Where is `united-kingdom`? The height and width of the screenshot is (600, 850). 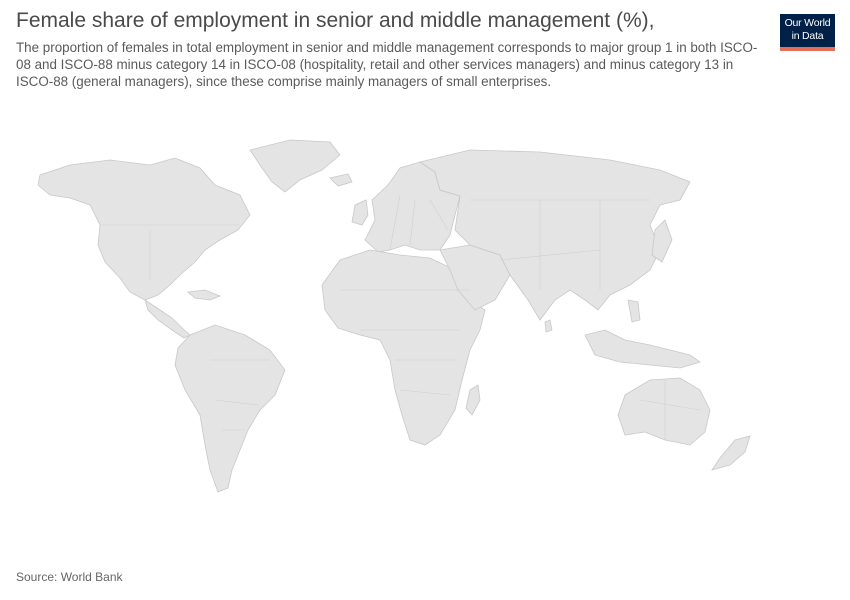
united-kingdom is located at coordinates (360, 212).